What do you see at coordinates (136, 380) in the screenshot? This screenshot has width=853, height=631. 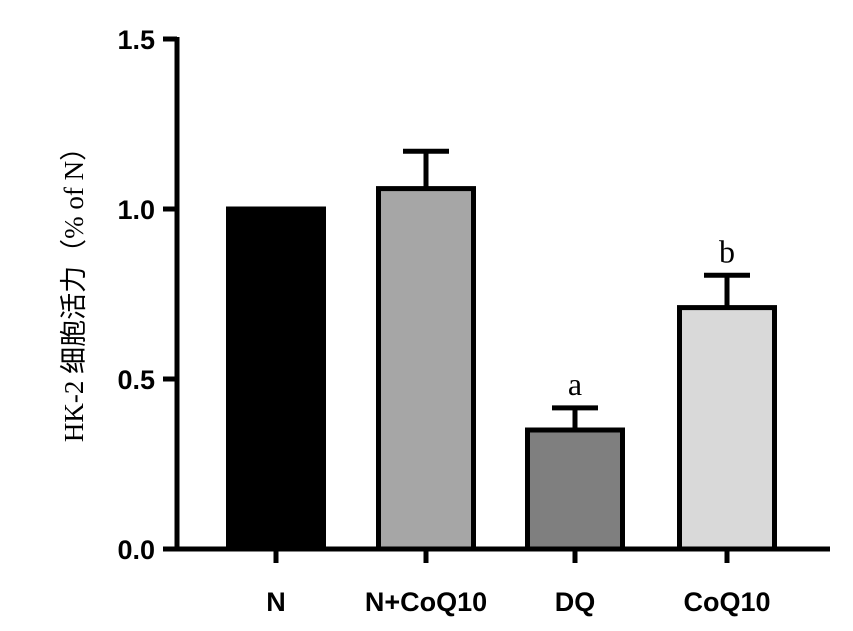 I see `y-tick-label: 0.5` at bounding box center [136, 380].